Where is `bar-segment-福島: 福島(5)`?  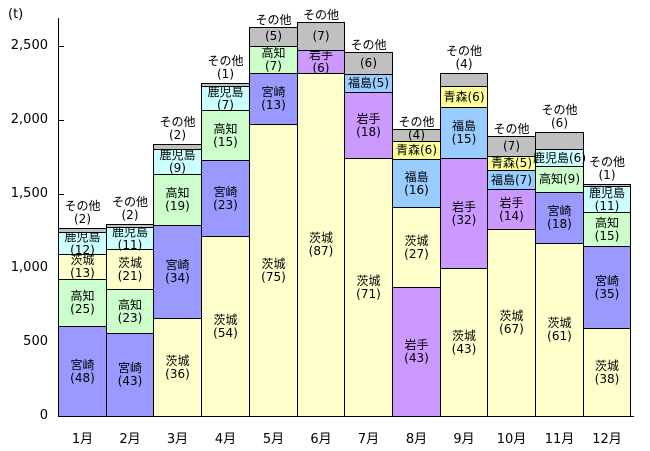 bar-segment-福島: 福島(5) is located at coordinates (368, 83).